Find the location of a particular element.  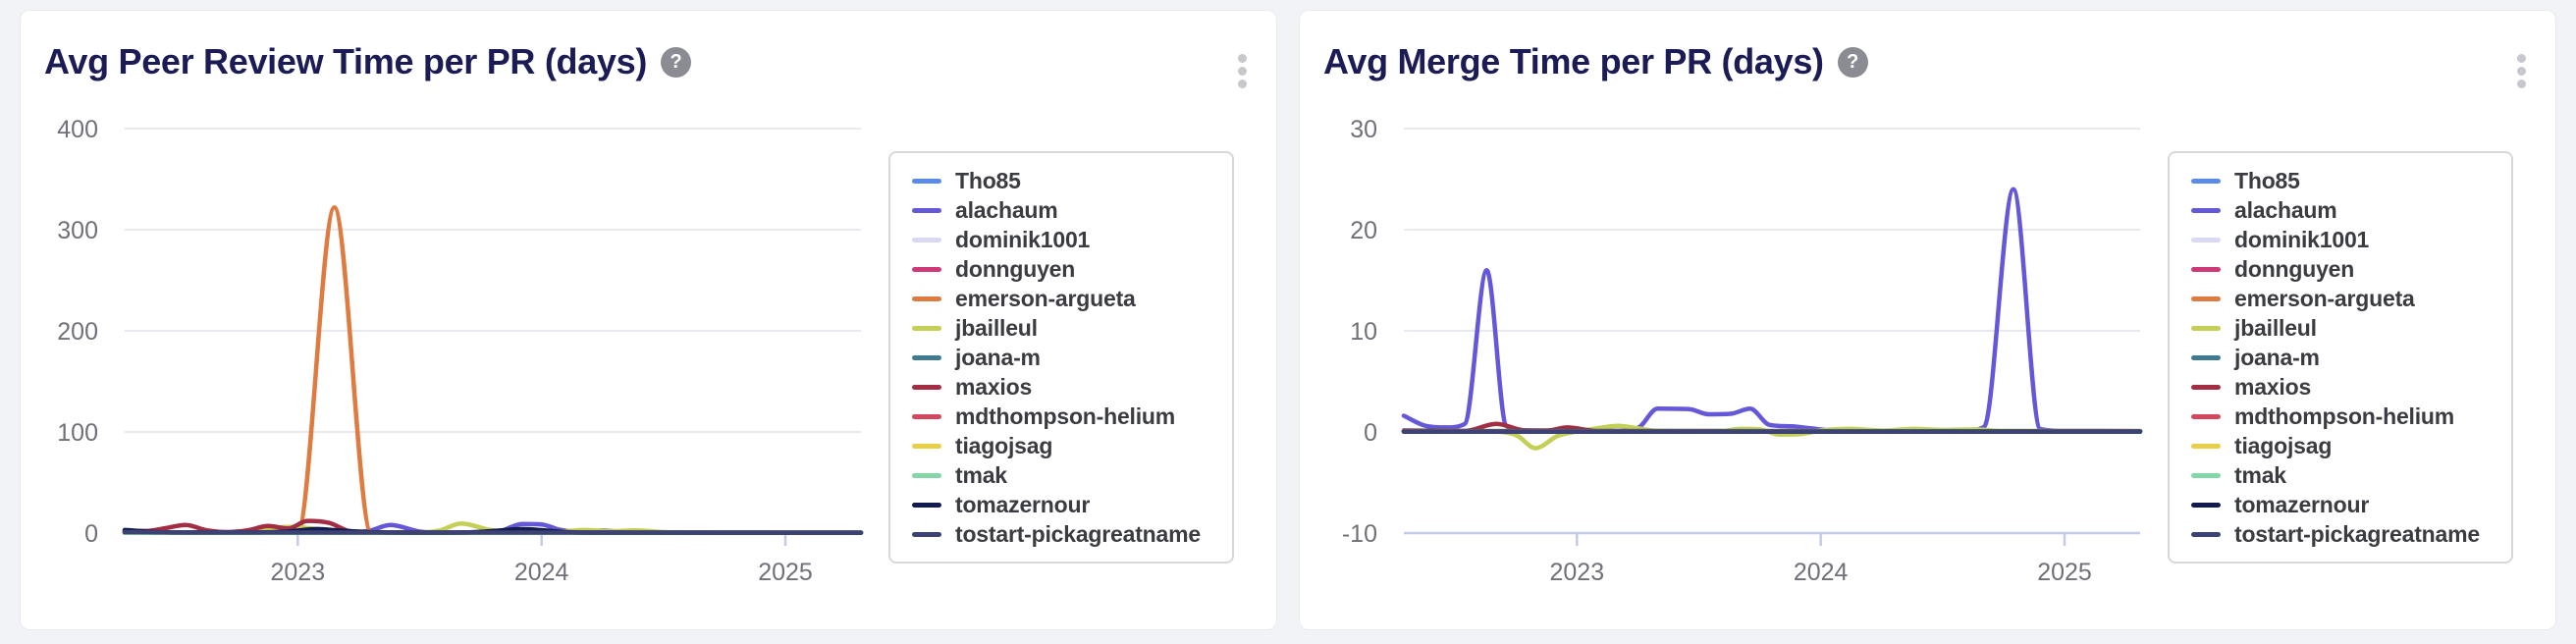

card-header: Avg Merge Time per PR (days) ? is located at coordinates (1595, 61).